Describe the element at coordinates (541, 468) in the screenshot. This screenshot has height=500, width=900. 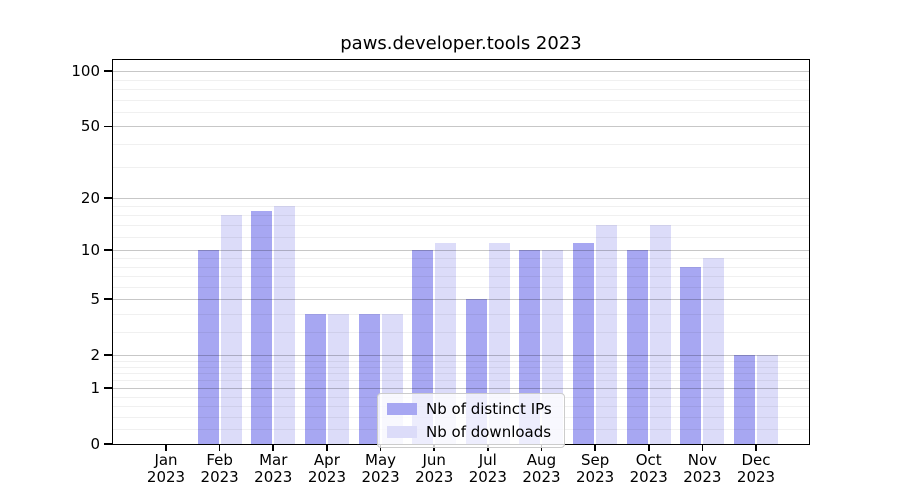
I see `x-tick-label: Aug 2023` at that location.